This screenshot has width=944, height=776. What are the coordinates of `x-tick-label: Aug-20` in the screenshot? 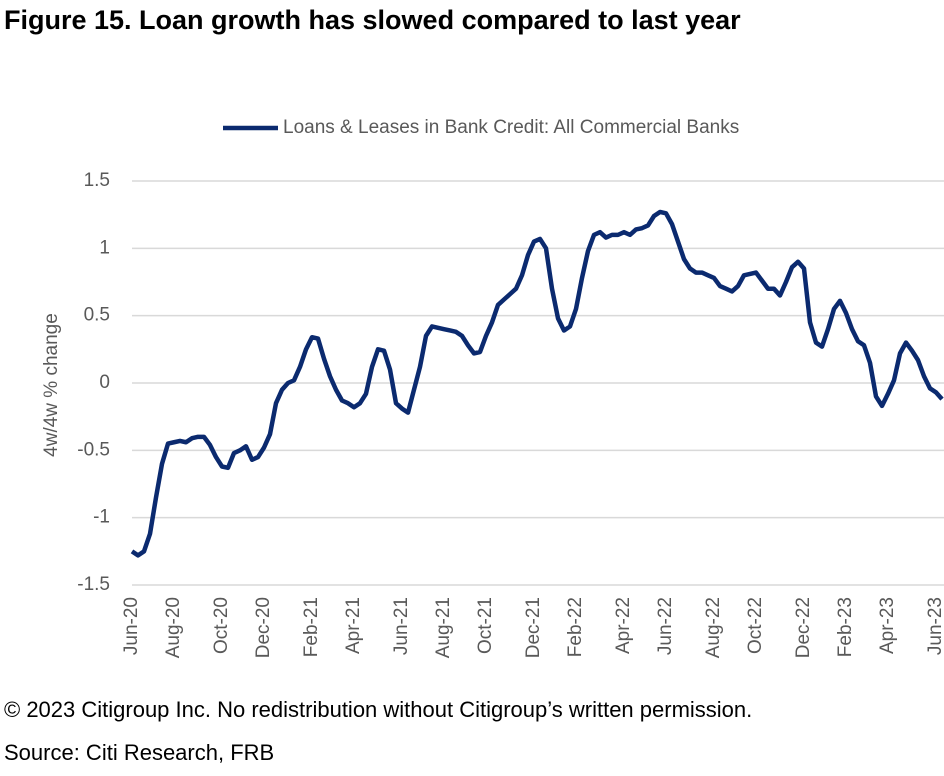 It's located at (173, 627).